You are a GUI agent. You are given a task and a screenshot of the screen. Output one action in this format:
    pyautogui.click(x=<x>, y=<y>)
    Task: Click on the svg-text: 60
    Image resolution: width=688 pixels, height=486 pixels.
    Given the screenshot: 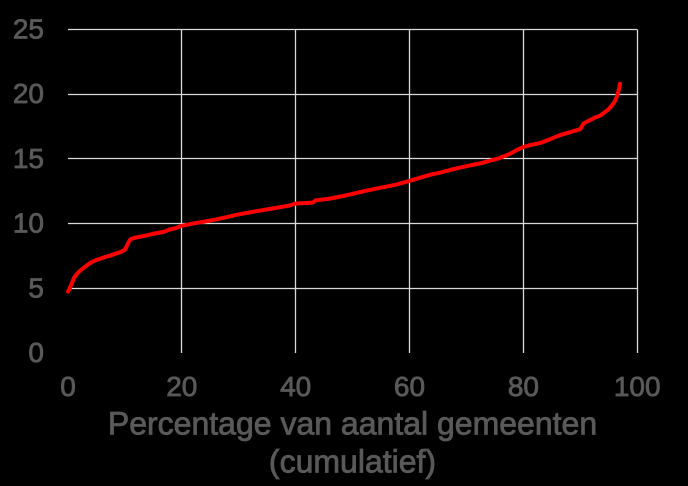 What is the action you would take?
    pyautogui.click(x=409, y=386)
    